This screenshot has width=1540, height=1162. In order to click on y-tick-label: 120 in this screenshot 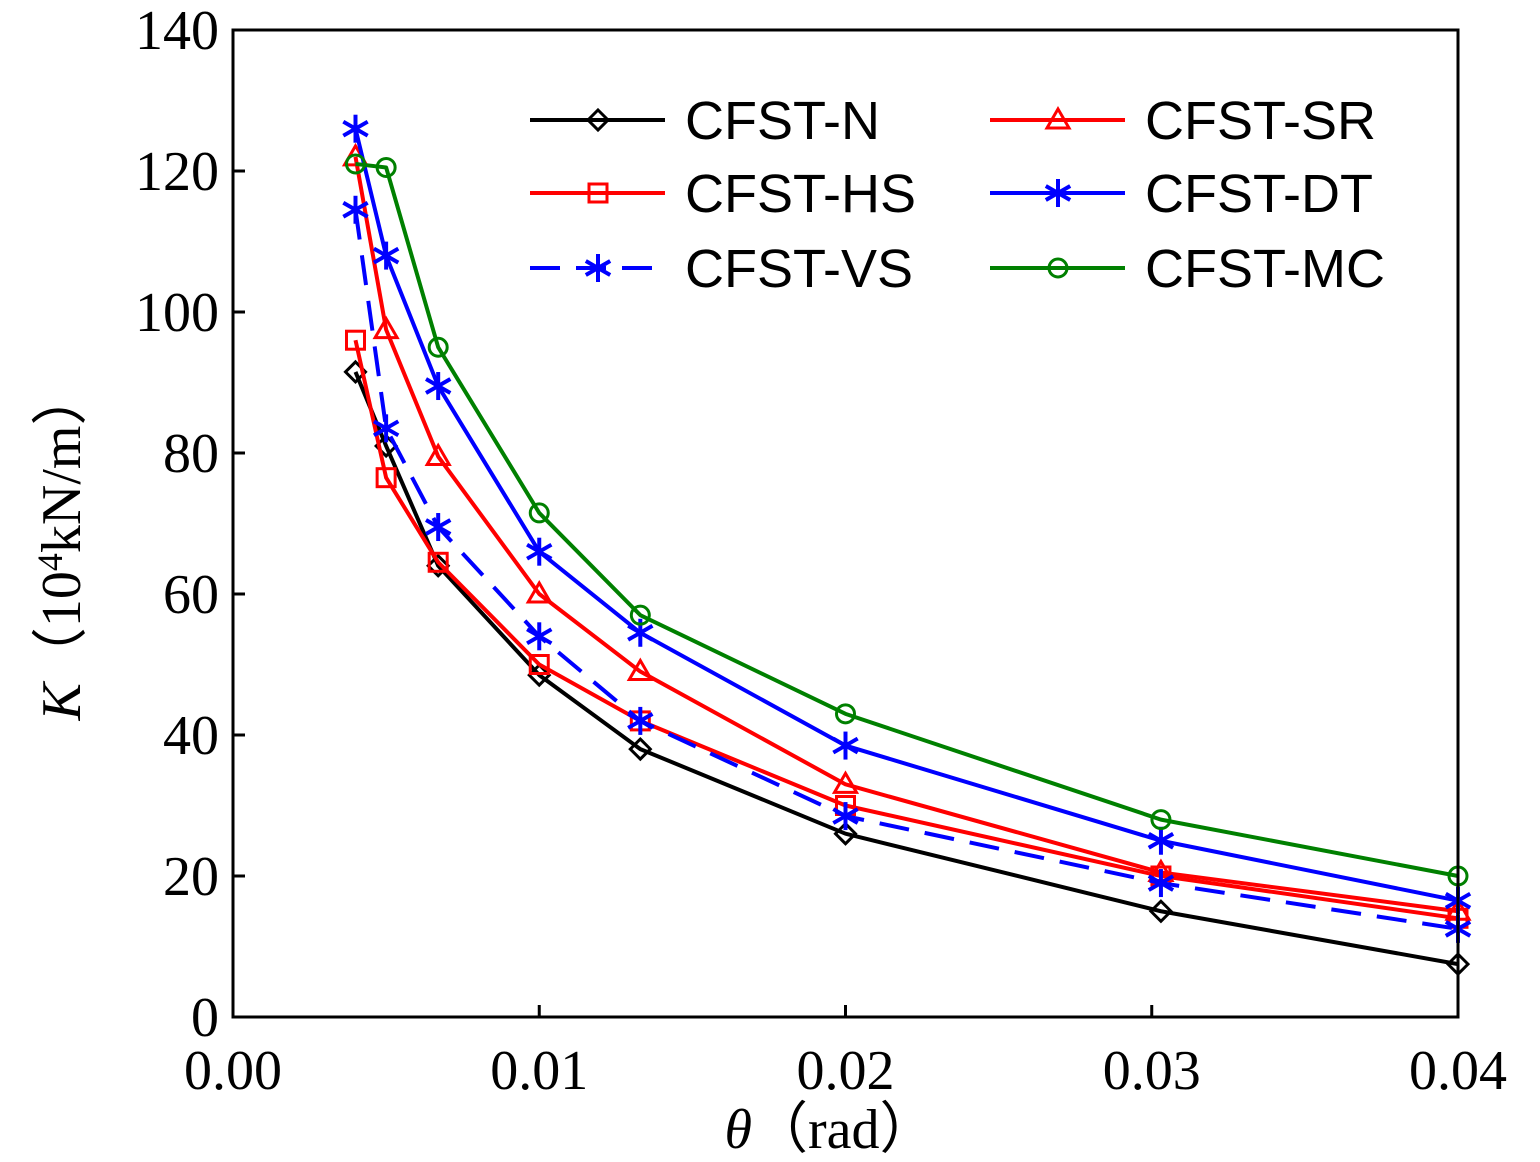, I will do `click(177, 172)`.